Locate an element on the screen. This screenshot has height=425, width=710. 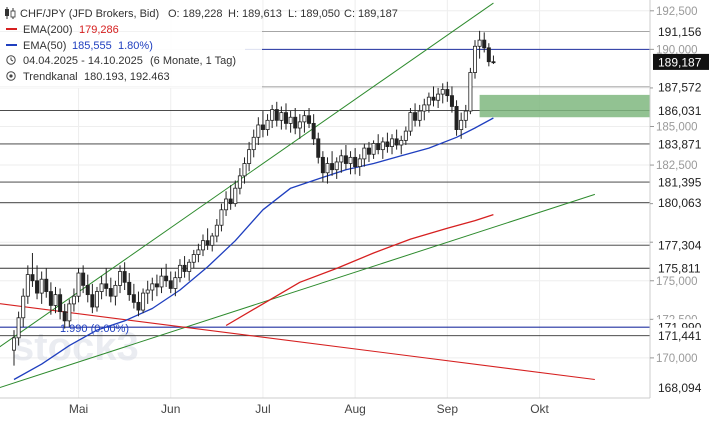
price-label-1: 189,187 is located at coordinates (681, 61).